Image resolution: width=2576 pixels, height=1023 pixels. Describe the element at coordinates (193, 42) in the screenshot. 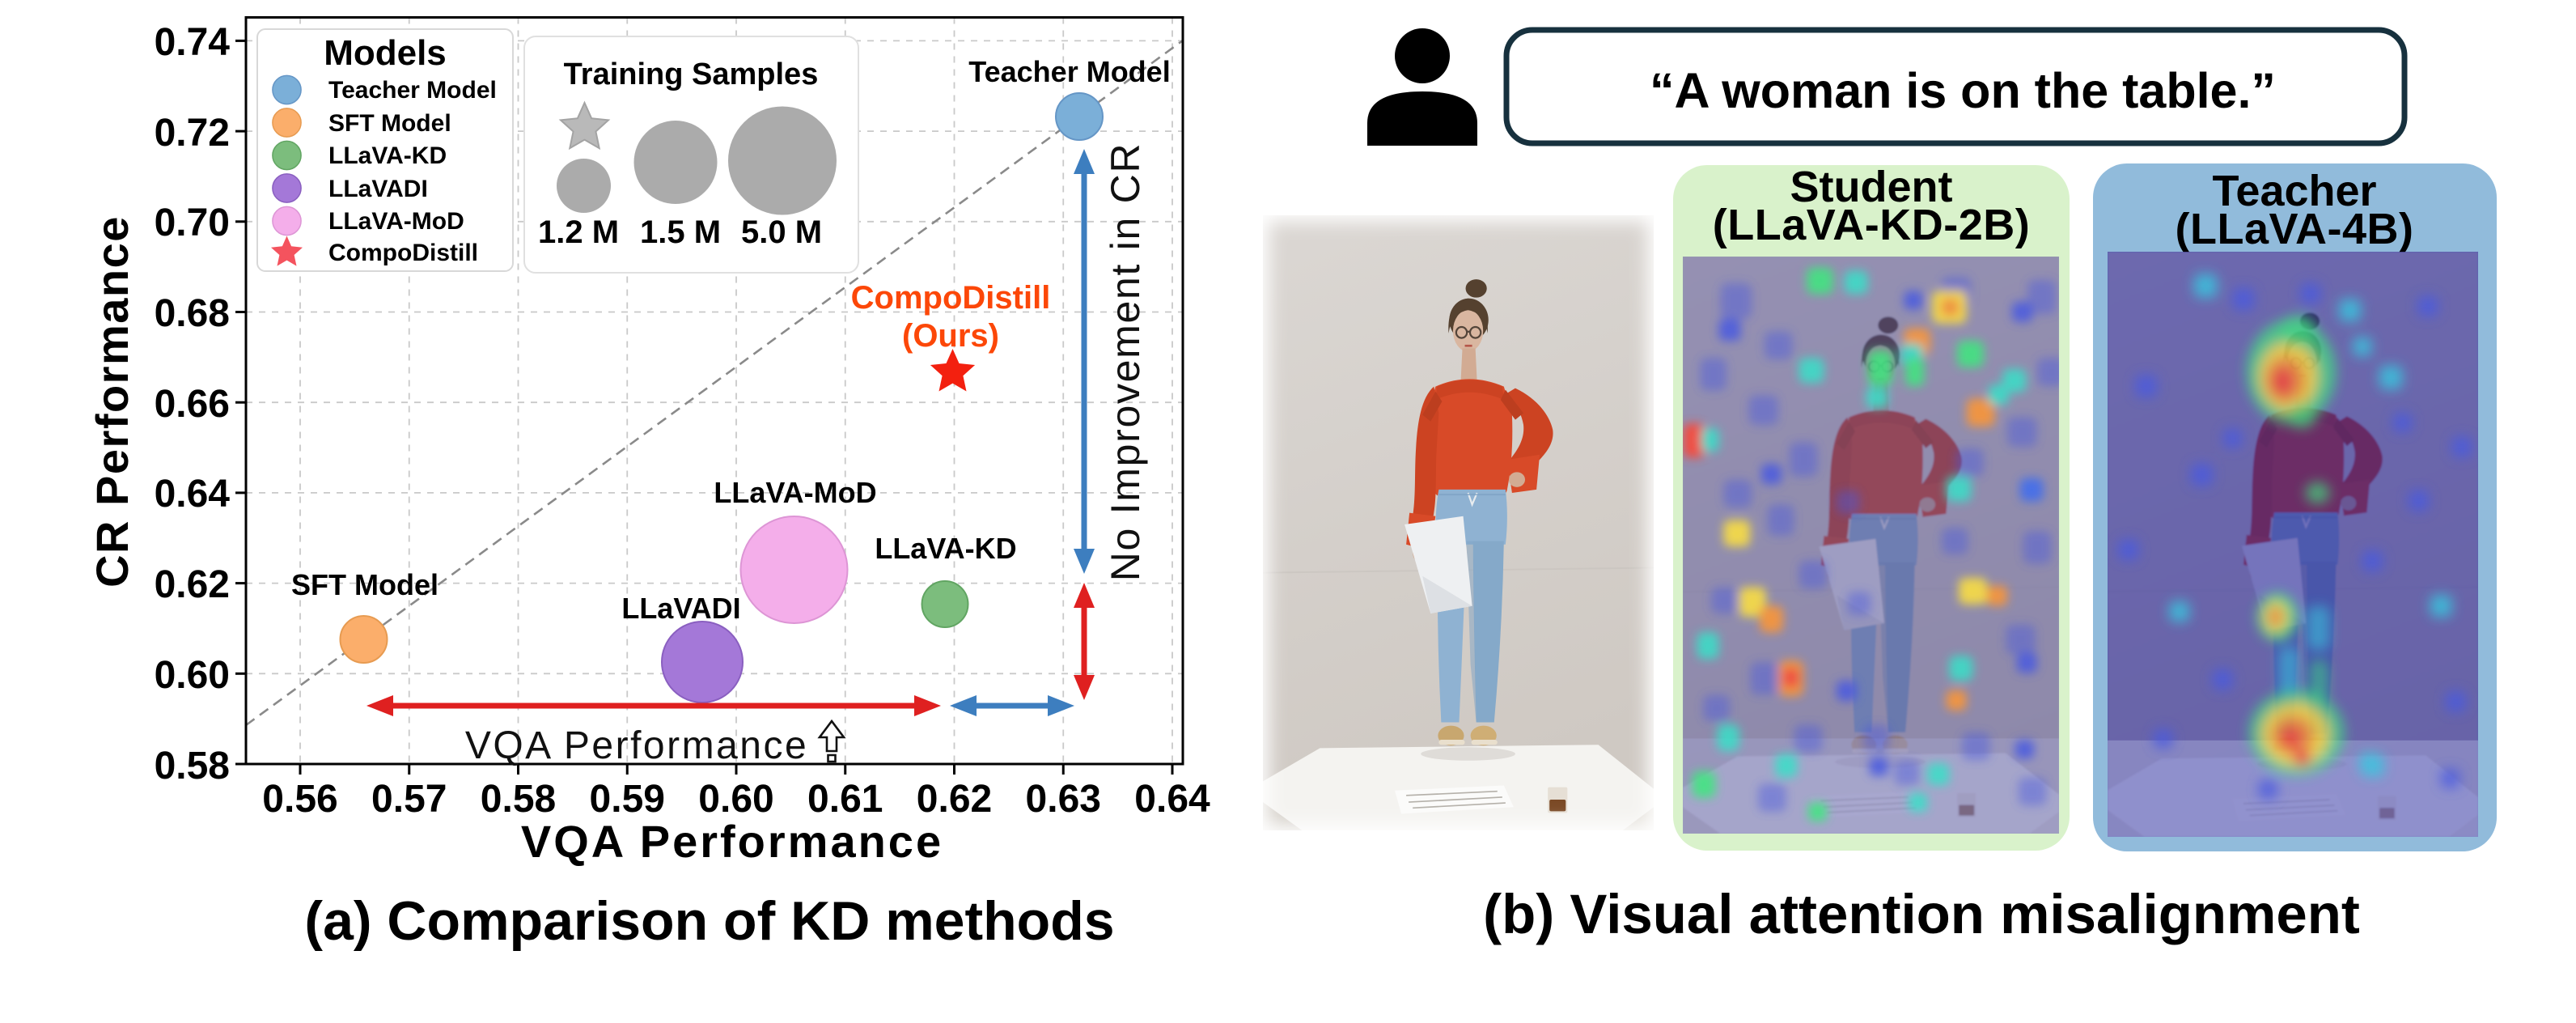

I see `svg-text: 0.74` at that location.